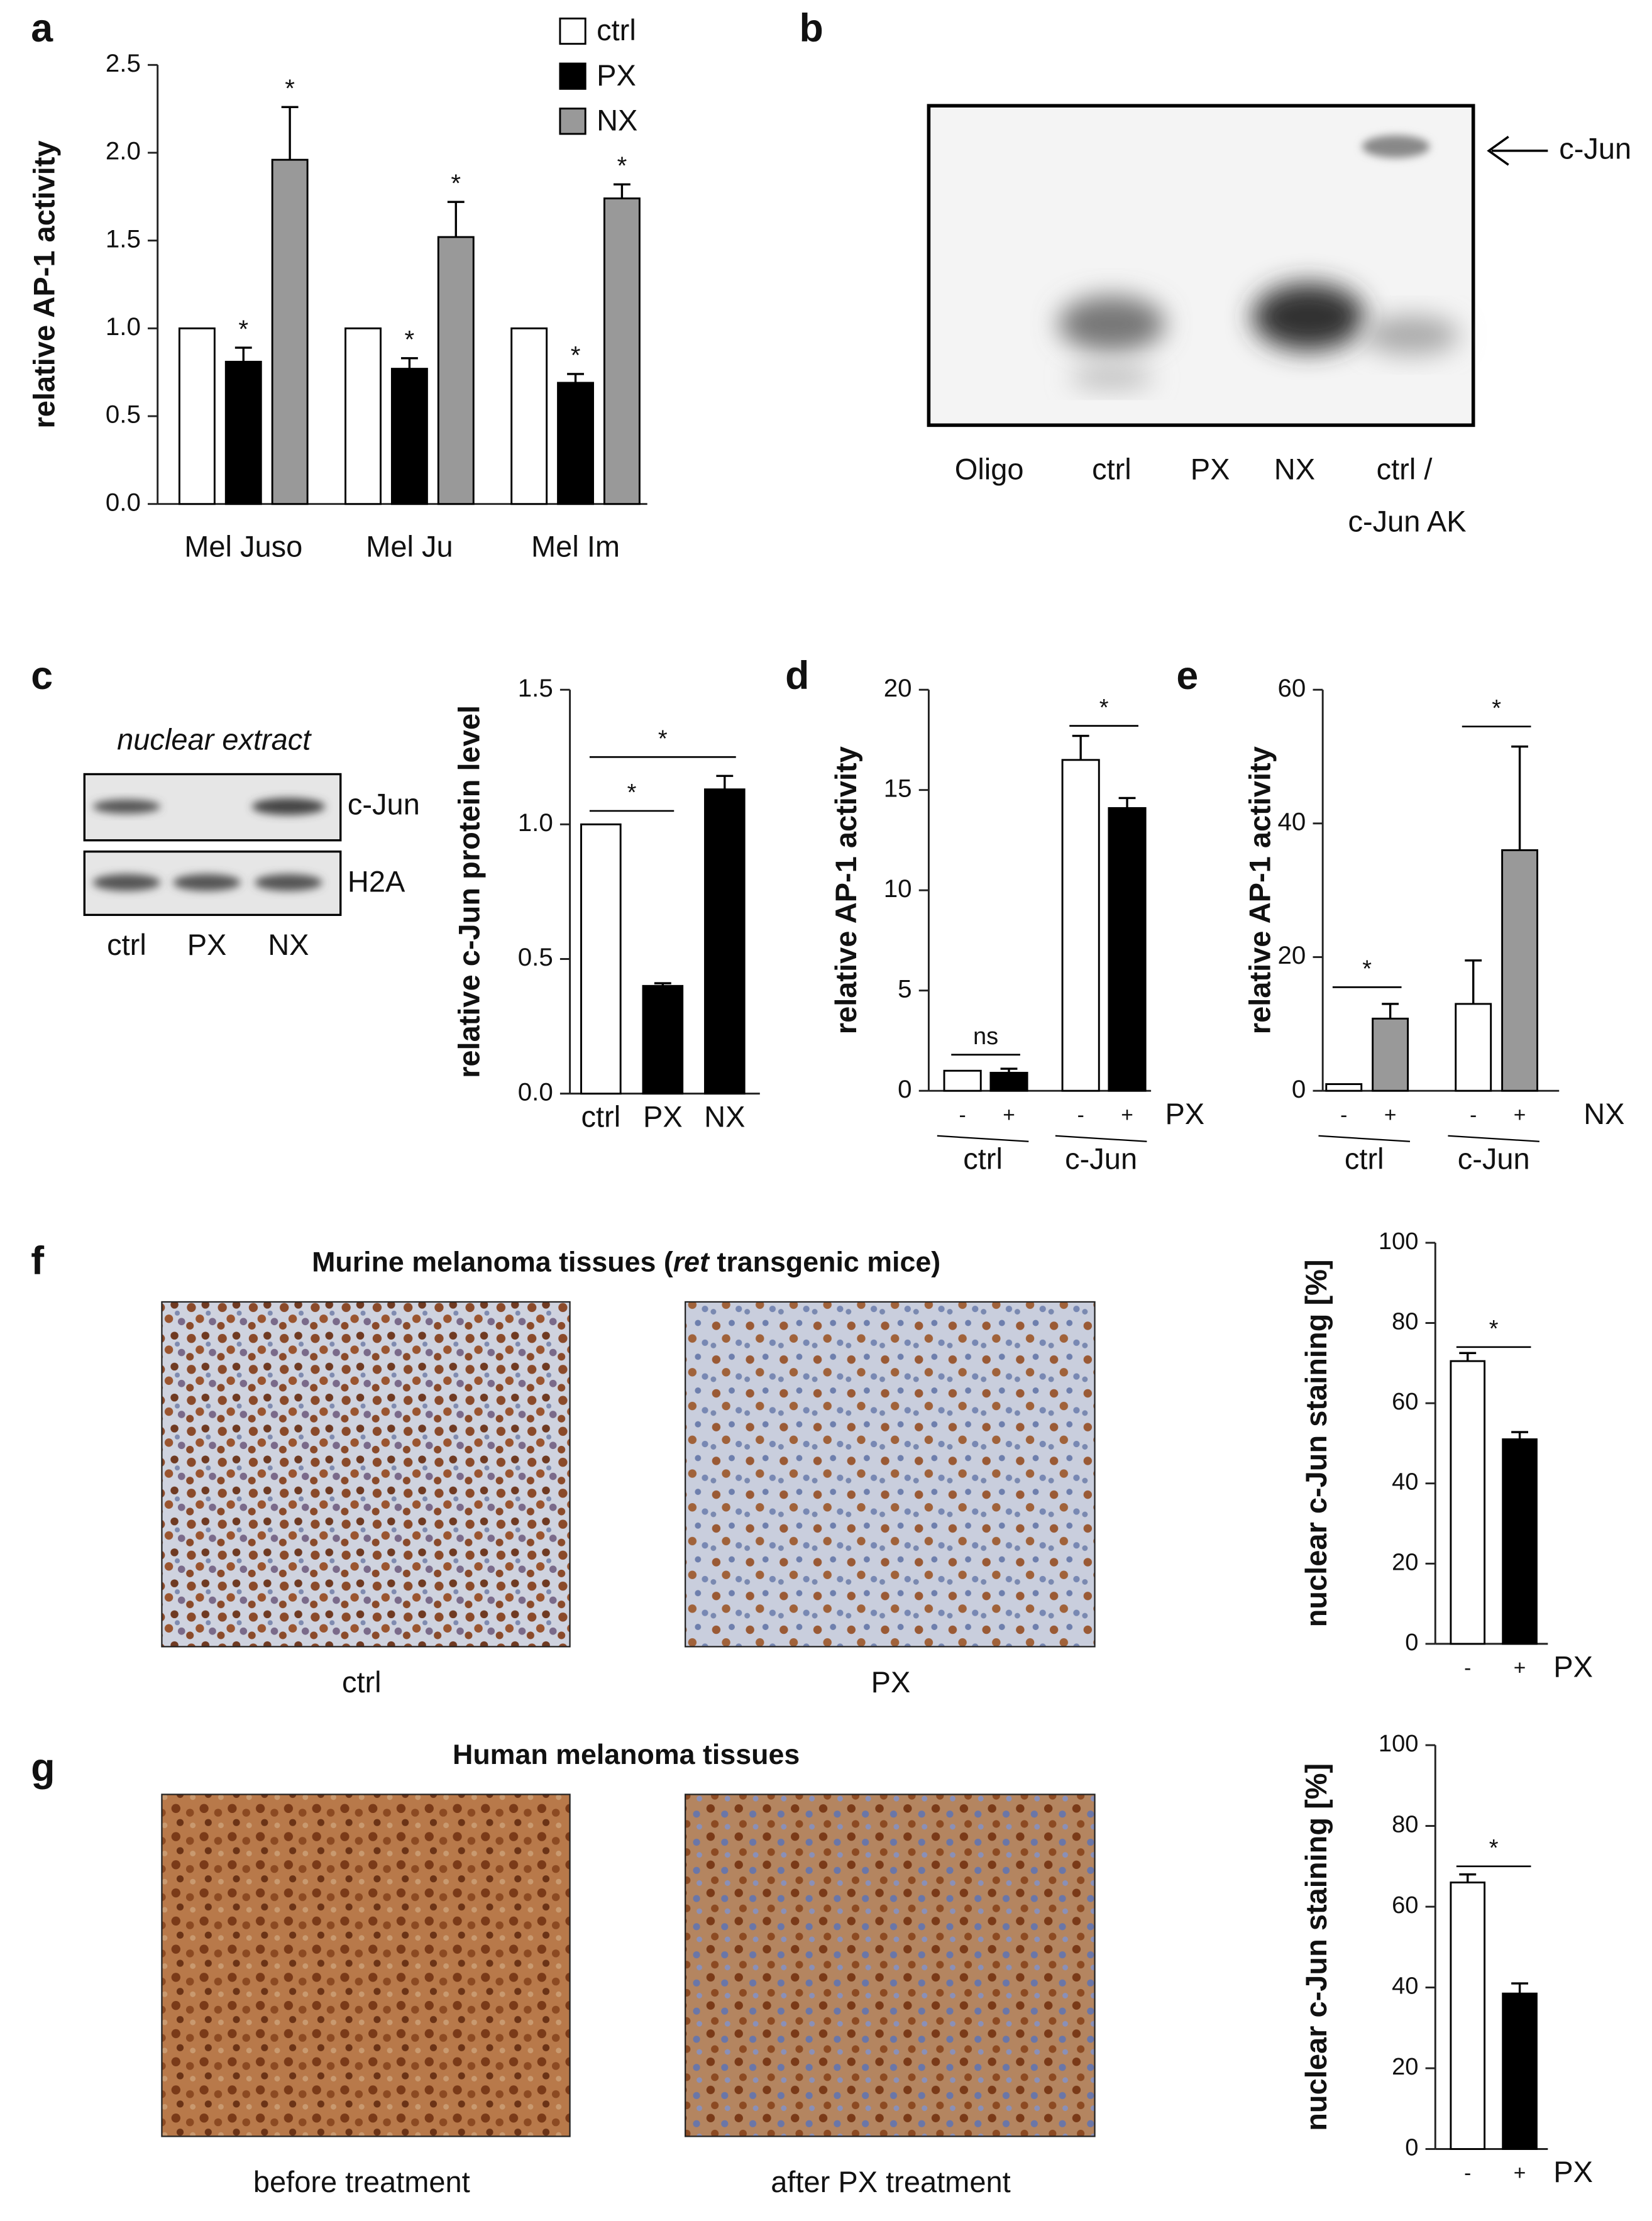  Describe the element at coordinates (1595, 148) in the screenshot. I see `band-label: c-Jun` at that location.